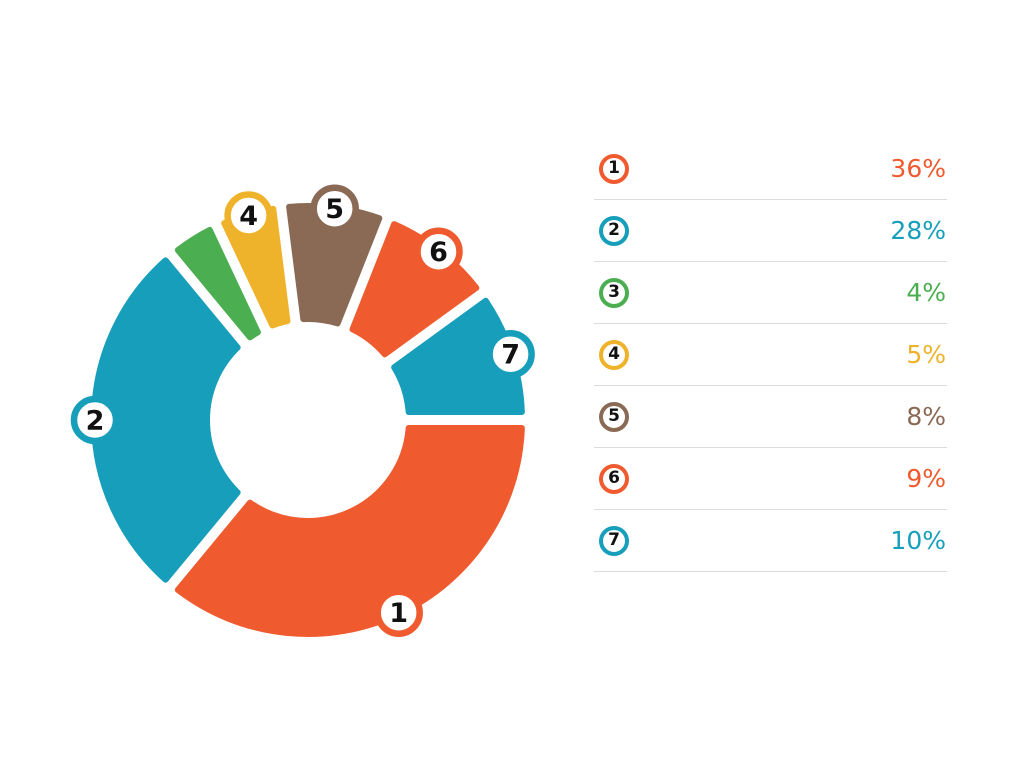 The image size is (1024, 768). Describe the element at coordinates (614, 416) in the screenshot. I see `legend-badge-5: 5` at that location.